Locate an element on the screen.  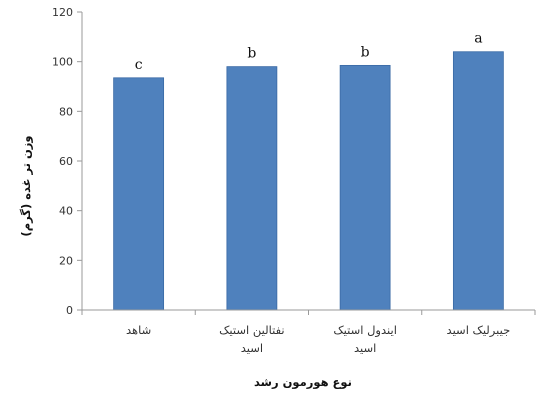
significance-letter: c is located at coordinates (139, 65).